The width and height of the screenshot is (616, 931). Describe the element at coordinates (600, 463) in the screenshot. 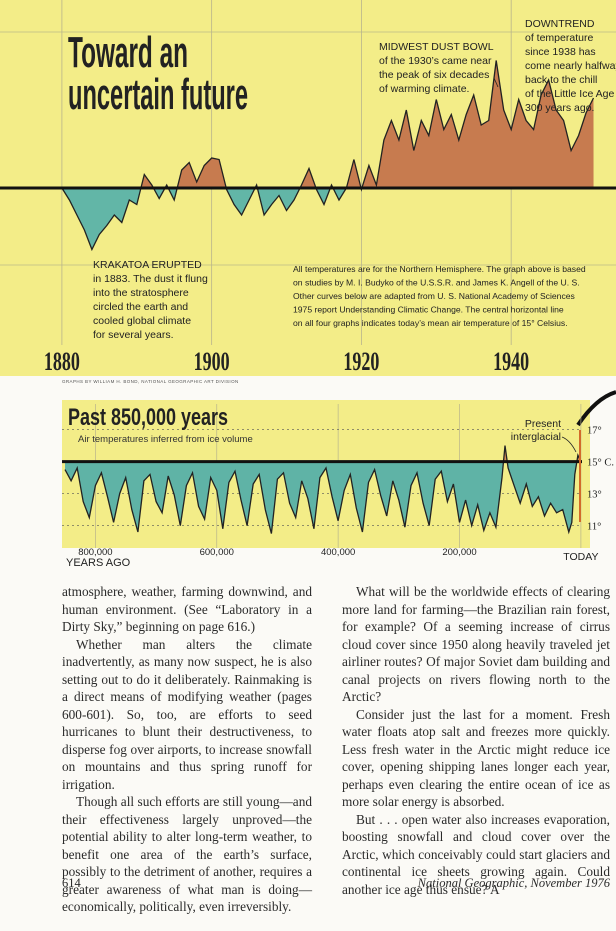

I see `y-tick-label: 15° C.` at that location.